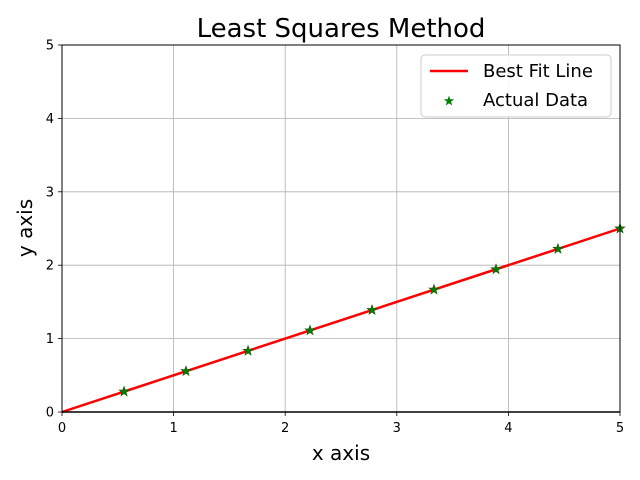 Image resolution: width=640 pixels, height=480 pixels. I want to click on legend-box, so click(516, 86).